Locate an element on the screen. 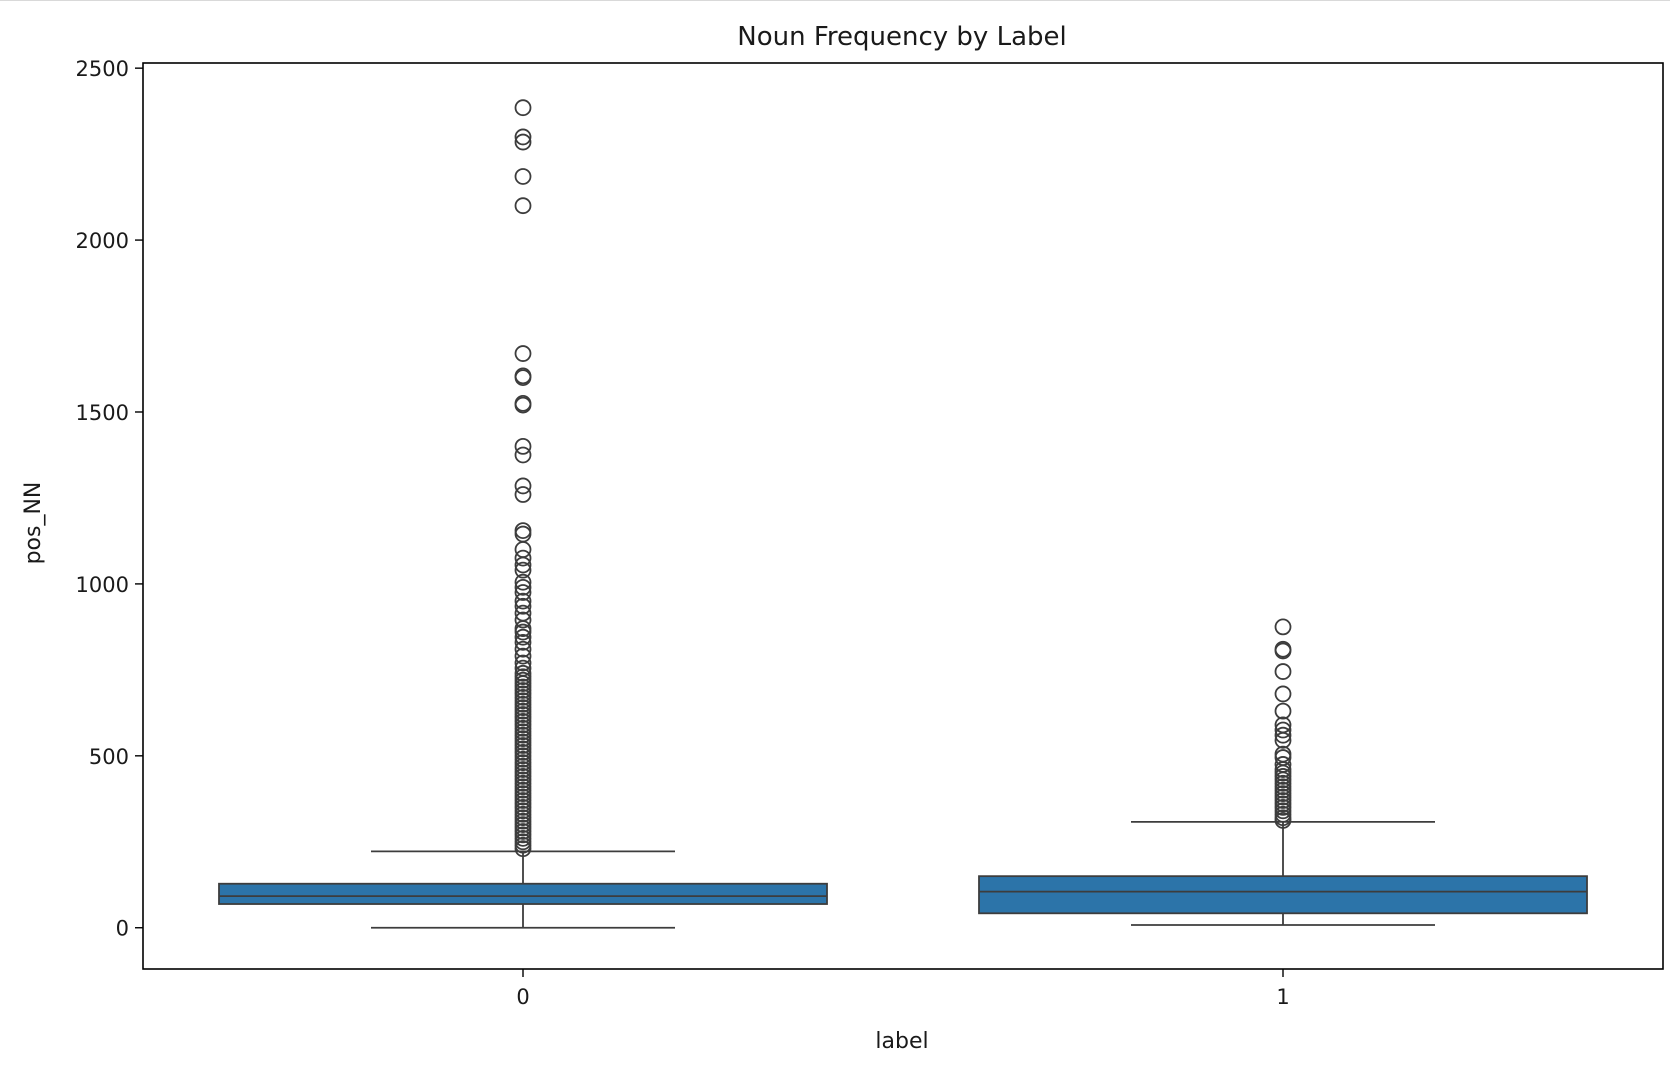  y-tick-label: 2500 is located at coordinates (102, 69).